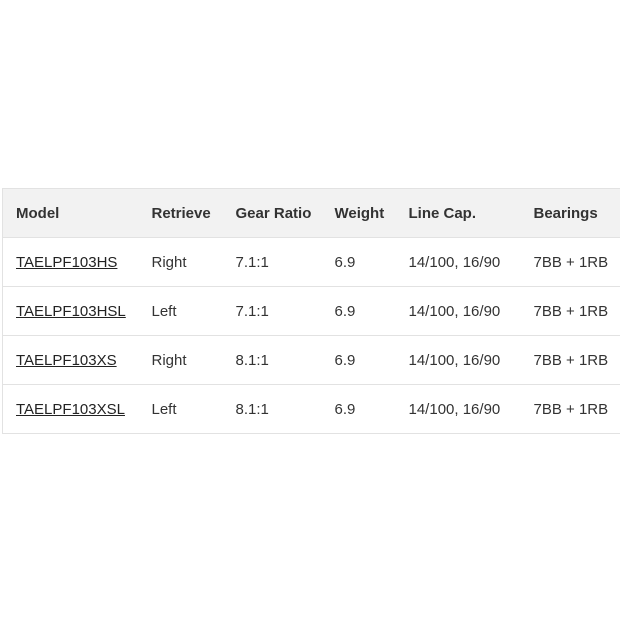 The image size is (620, 620). Describe the element at coordinates (67, 262) in the screenshot. I see `model-link: TAELPF103HS` at that location.